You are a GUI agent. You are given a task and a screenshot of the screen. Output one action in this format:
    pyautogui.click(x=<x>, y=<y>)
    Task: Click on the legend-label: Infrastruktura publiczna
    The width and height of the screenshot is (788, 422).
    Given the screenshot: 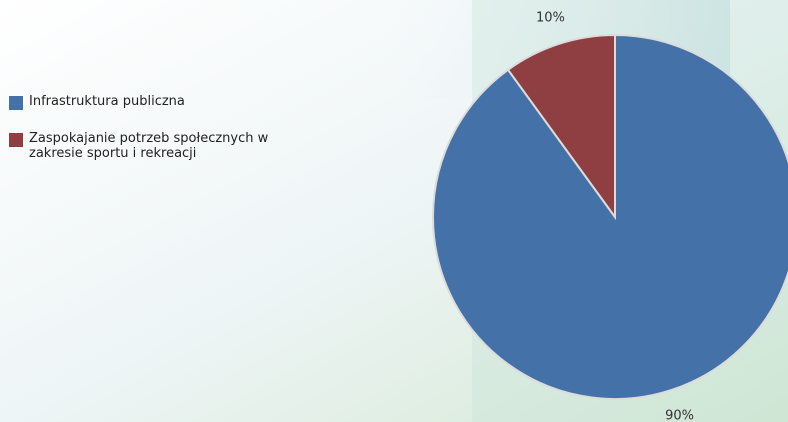 What is the action you would take?
    pyautogui.click(x=107, y=101)
    